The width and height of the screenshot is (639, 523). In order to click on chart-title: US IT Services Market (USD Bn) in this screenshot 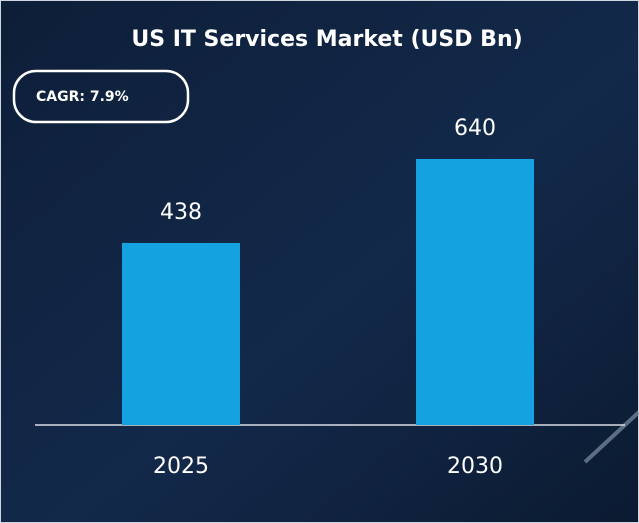, I will do `click(326, 39)`.